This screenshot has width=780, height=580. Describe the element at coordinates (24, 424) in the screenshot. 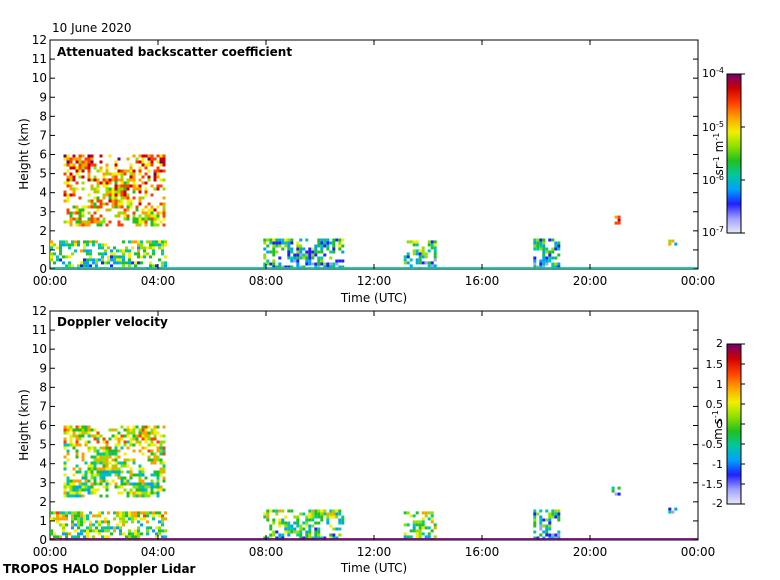

I see `doppler-y-label: Height (km)` at that location.